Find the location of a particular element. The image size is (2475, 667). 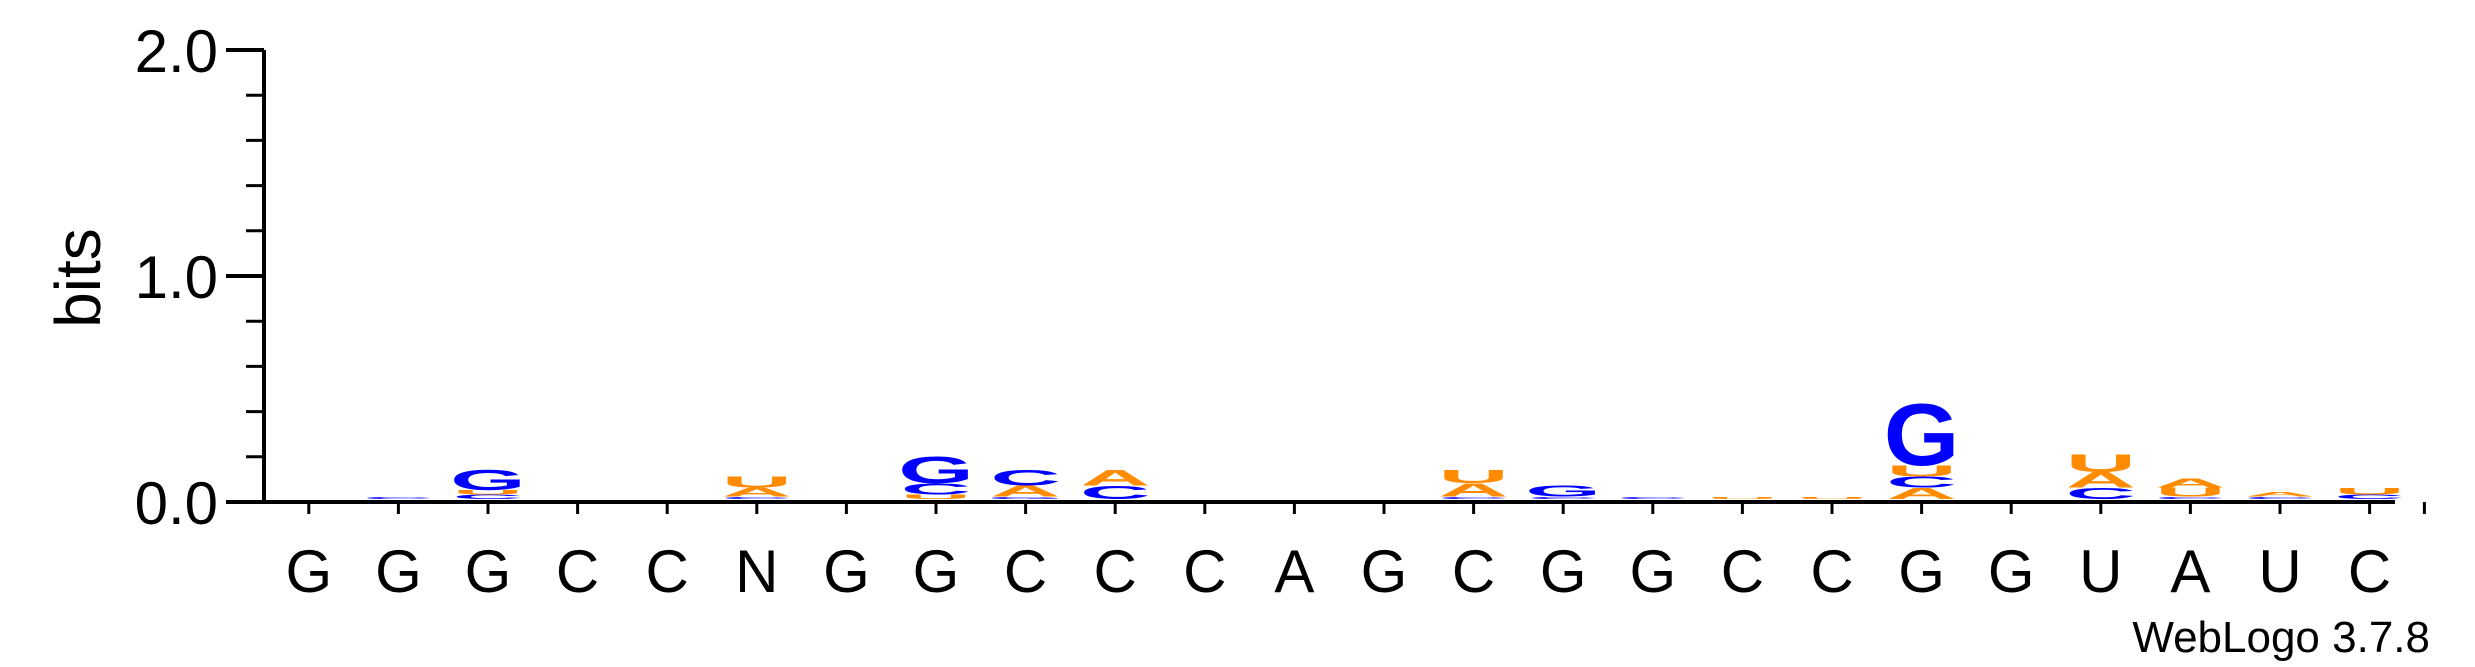

y-ticks: 0.0 1.0 2.0 is located at coordinates (199, 277).